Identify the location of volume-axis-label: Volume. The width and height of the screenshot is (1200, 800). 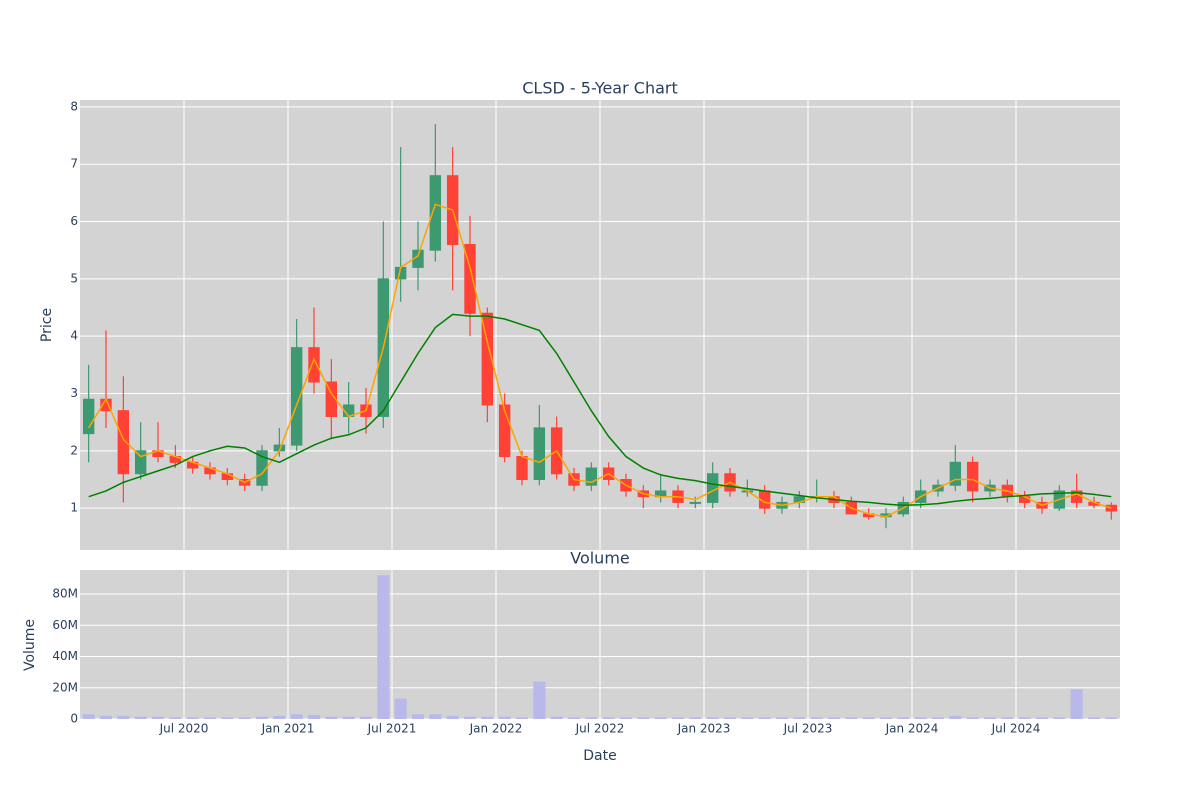
(30, 645).